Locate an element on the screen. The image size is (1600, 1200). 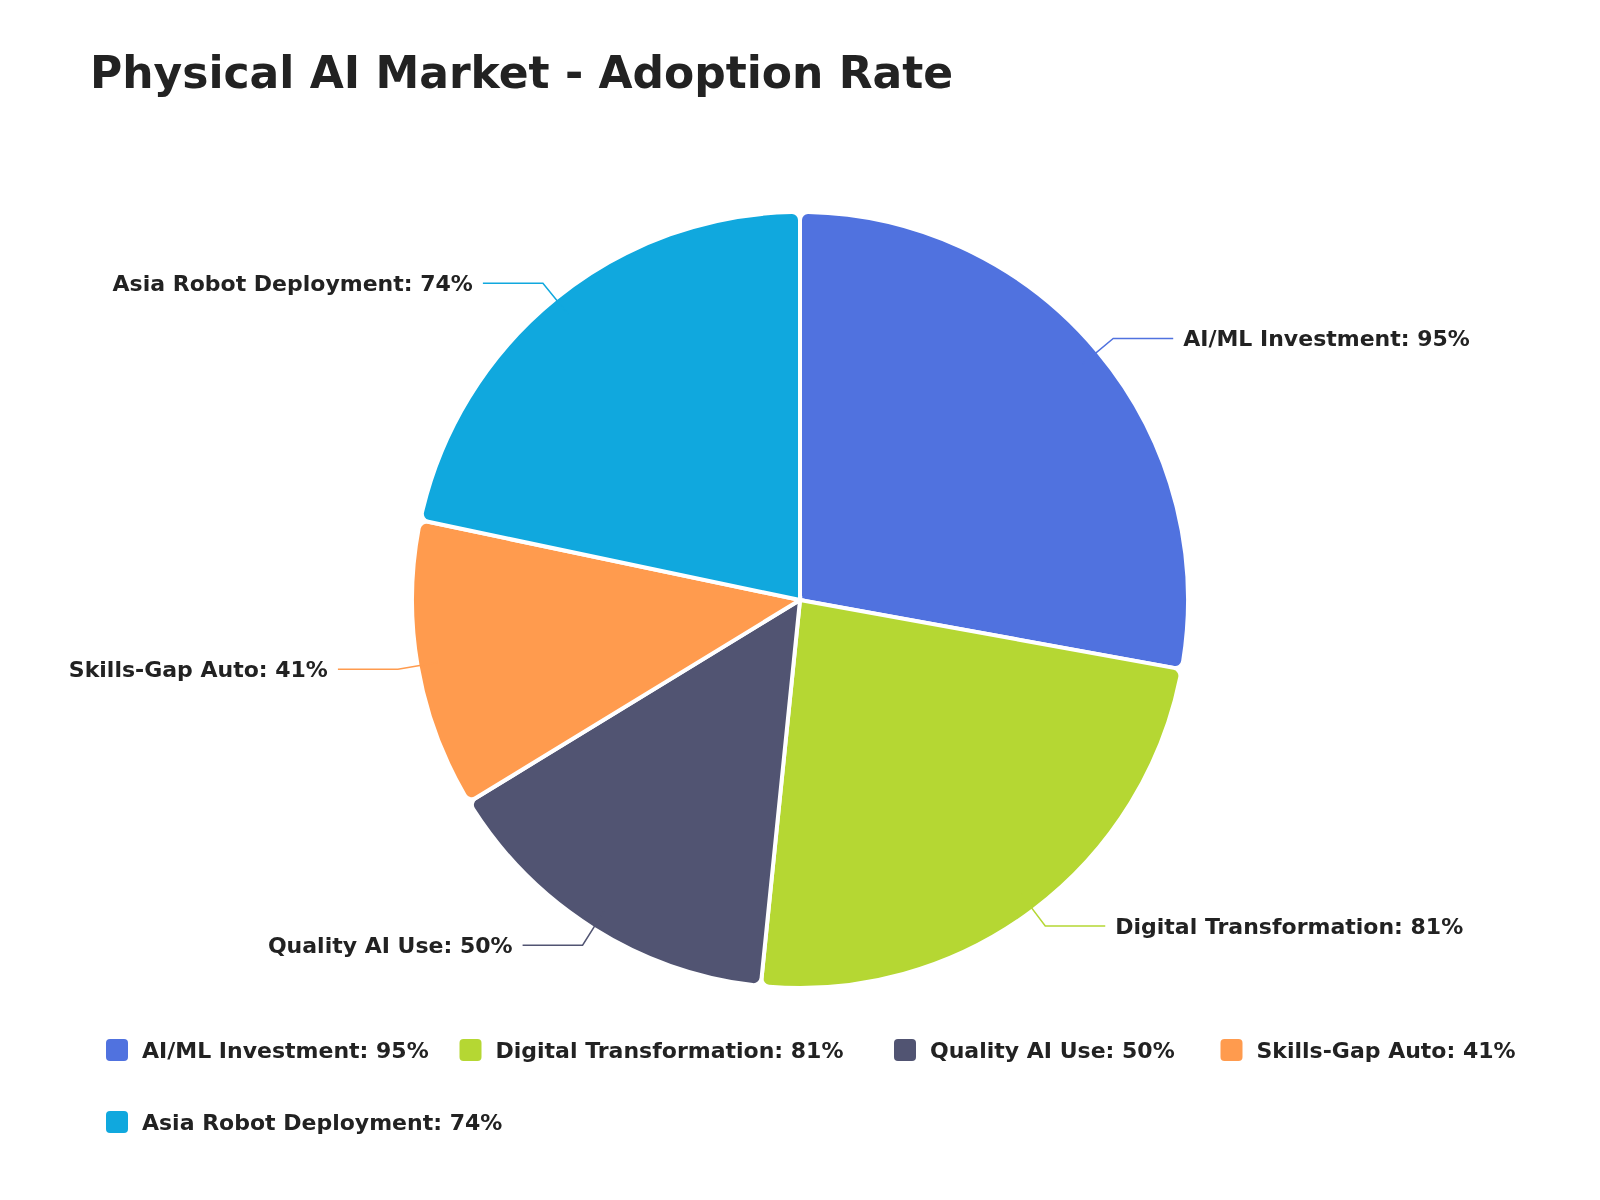
legend-label: Asia Robot Deployment: 74% is located at coordinates (322, 1122).